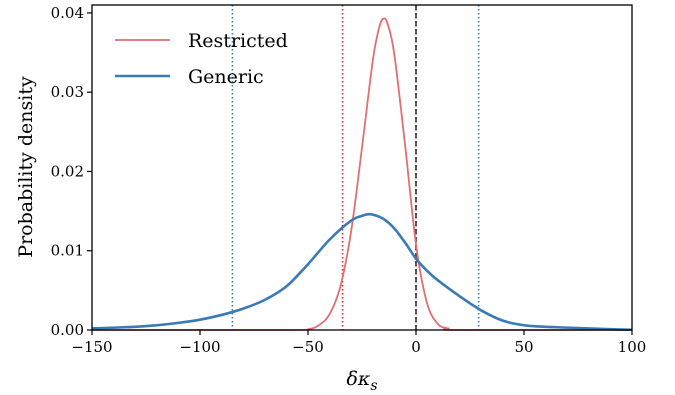 The image size is (675, 395). What do you see at coordinates (632, 347) in the screenshot?
I see `x-tick-label: 100` at bounding box center [632, 347].